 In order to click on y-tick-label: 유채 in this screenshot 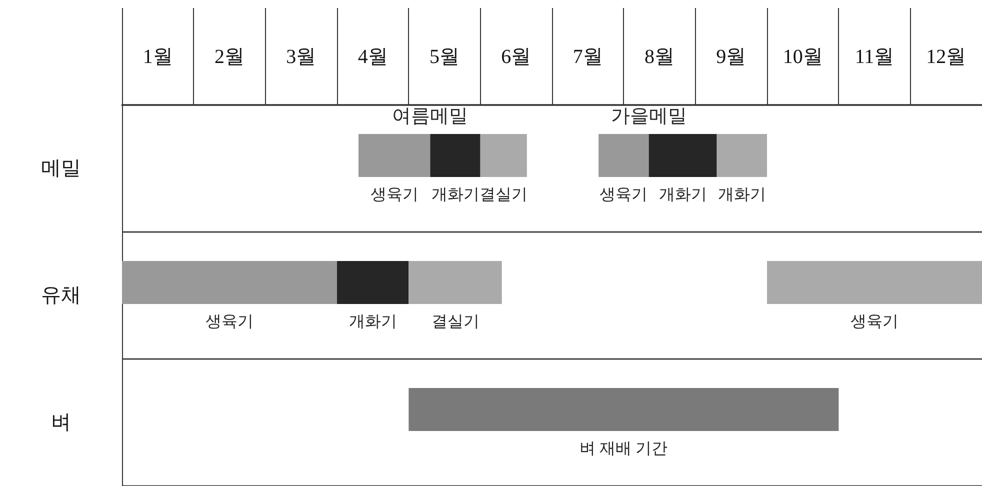, I will do `click(61, 295)`.